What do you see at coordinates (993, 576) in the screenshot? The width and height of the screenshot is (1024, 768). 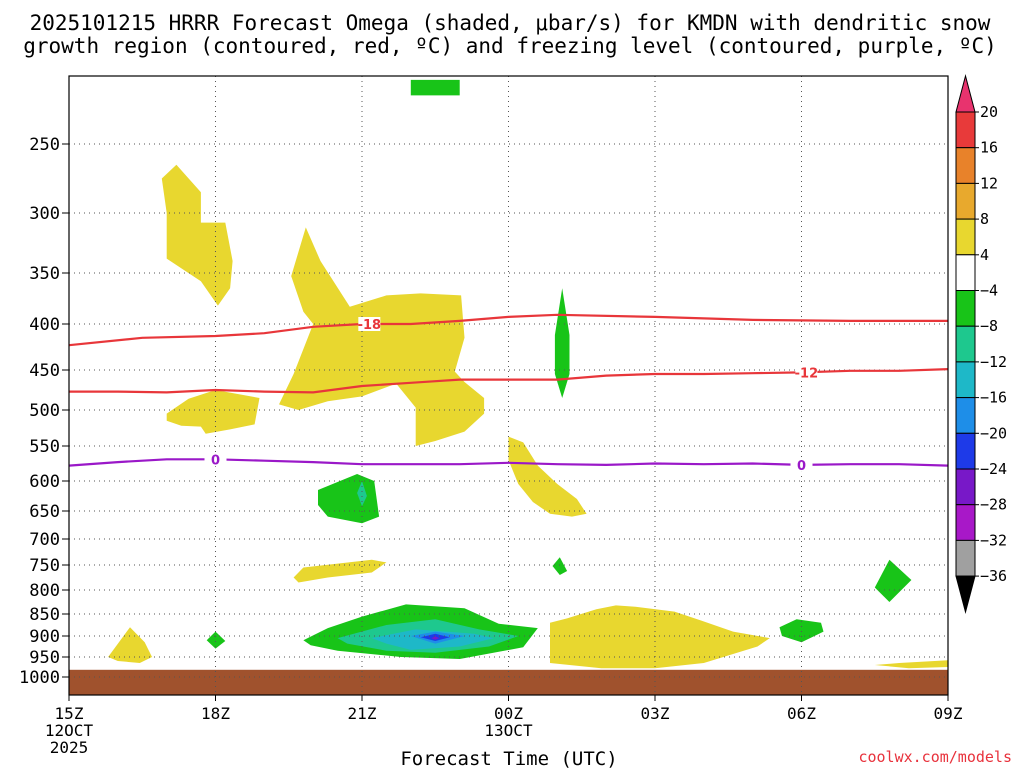 I see `colorbar-label-13: −36` at bounding box center [993, 576].